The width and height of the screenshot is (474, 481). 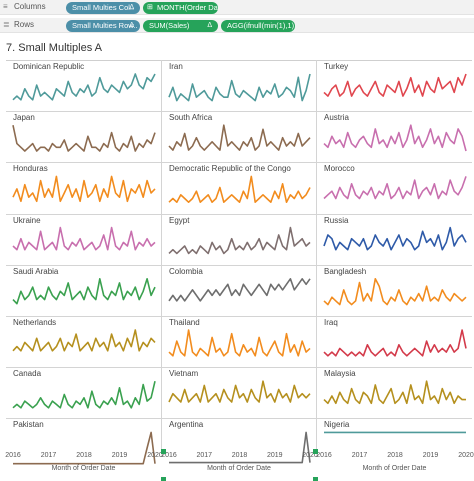 I want to click on panel-iraq: Iraq, so click(x=394, y=341).